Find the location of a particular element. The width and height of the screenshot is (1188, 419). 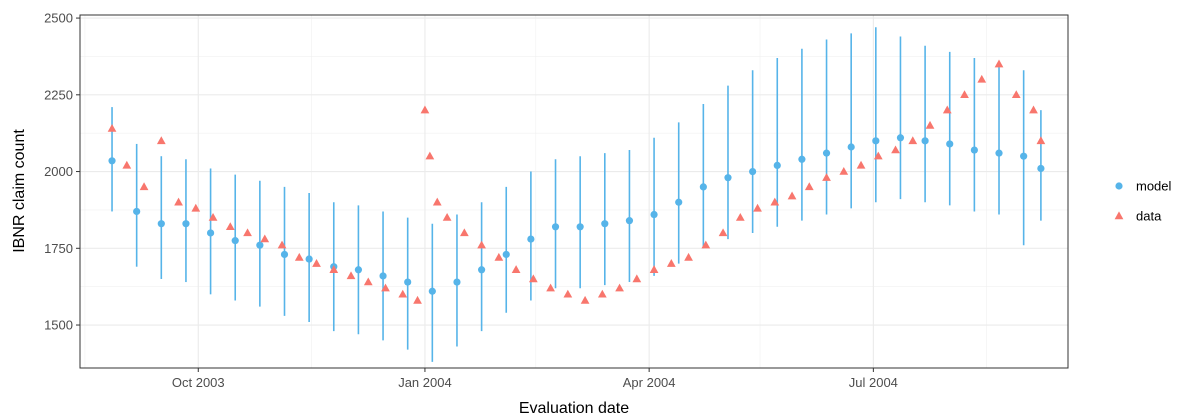

y-tick-label: 1500 is located at coordinates (58, 325).